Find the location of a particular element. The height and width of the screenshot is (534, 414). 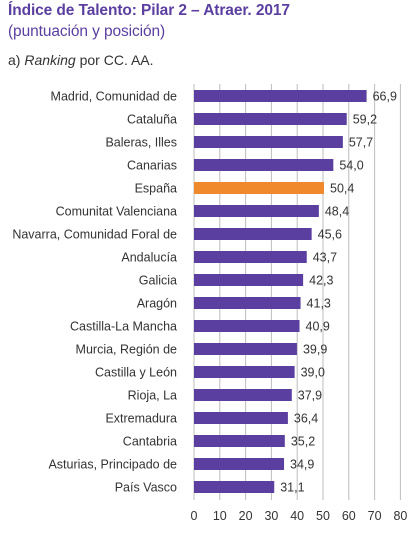

chart-subtitle: (puntuación y posición) is located at coordinates (87, 31).